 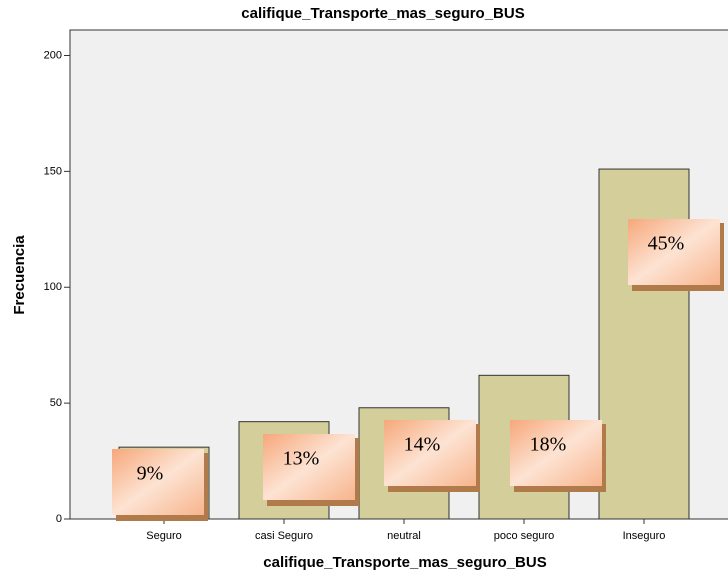 I want to click on x-tick-label: Inseguro, so click(x=644, y=536).